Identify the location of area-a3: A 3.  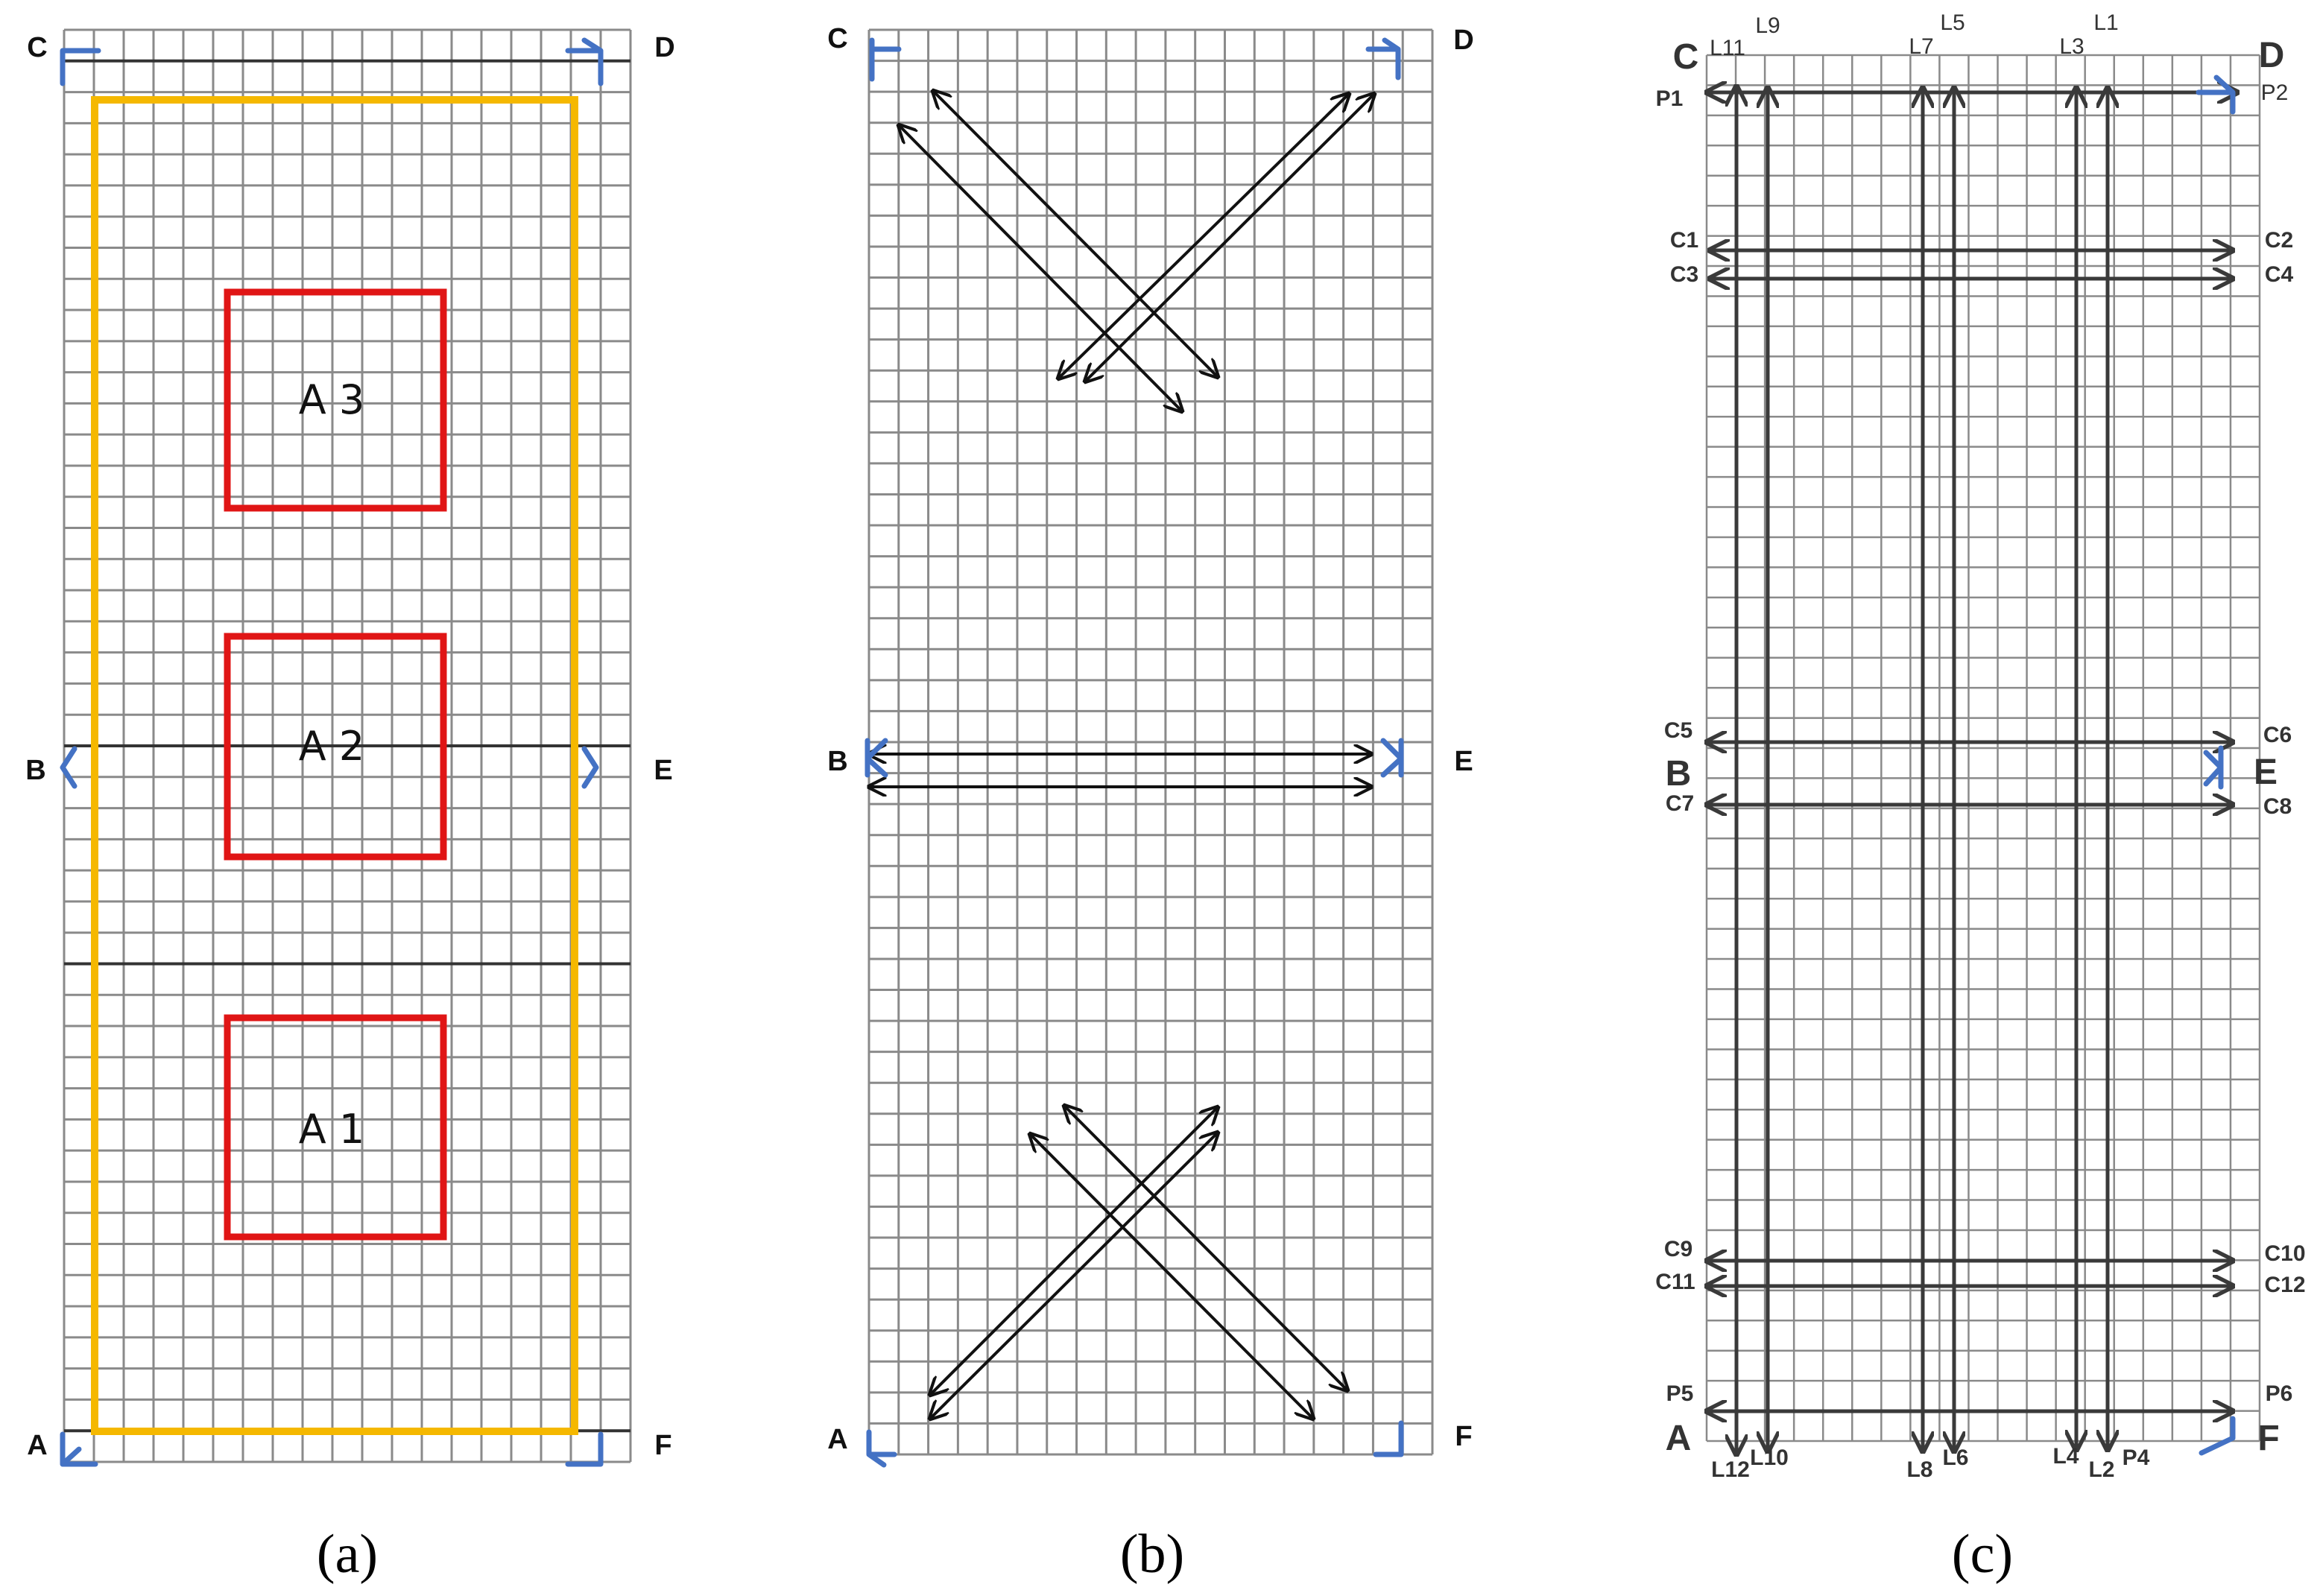
(335, 400).